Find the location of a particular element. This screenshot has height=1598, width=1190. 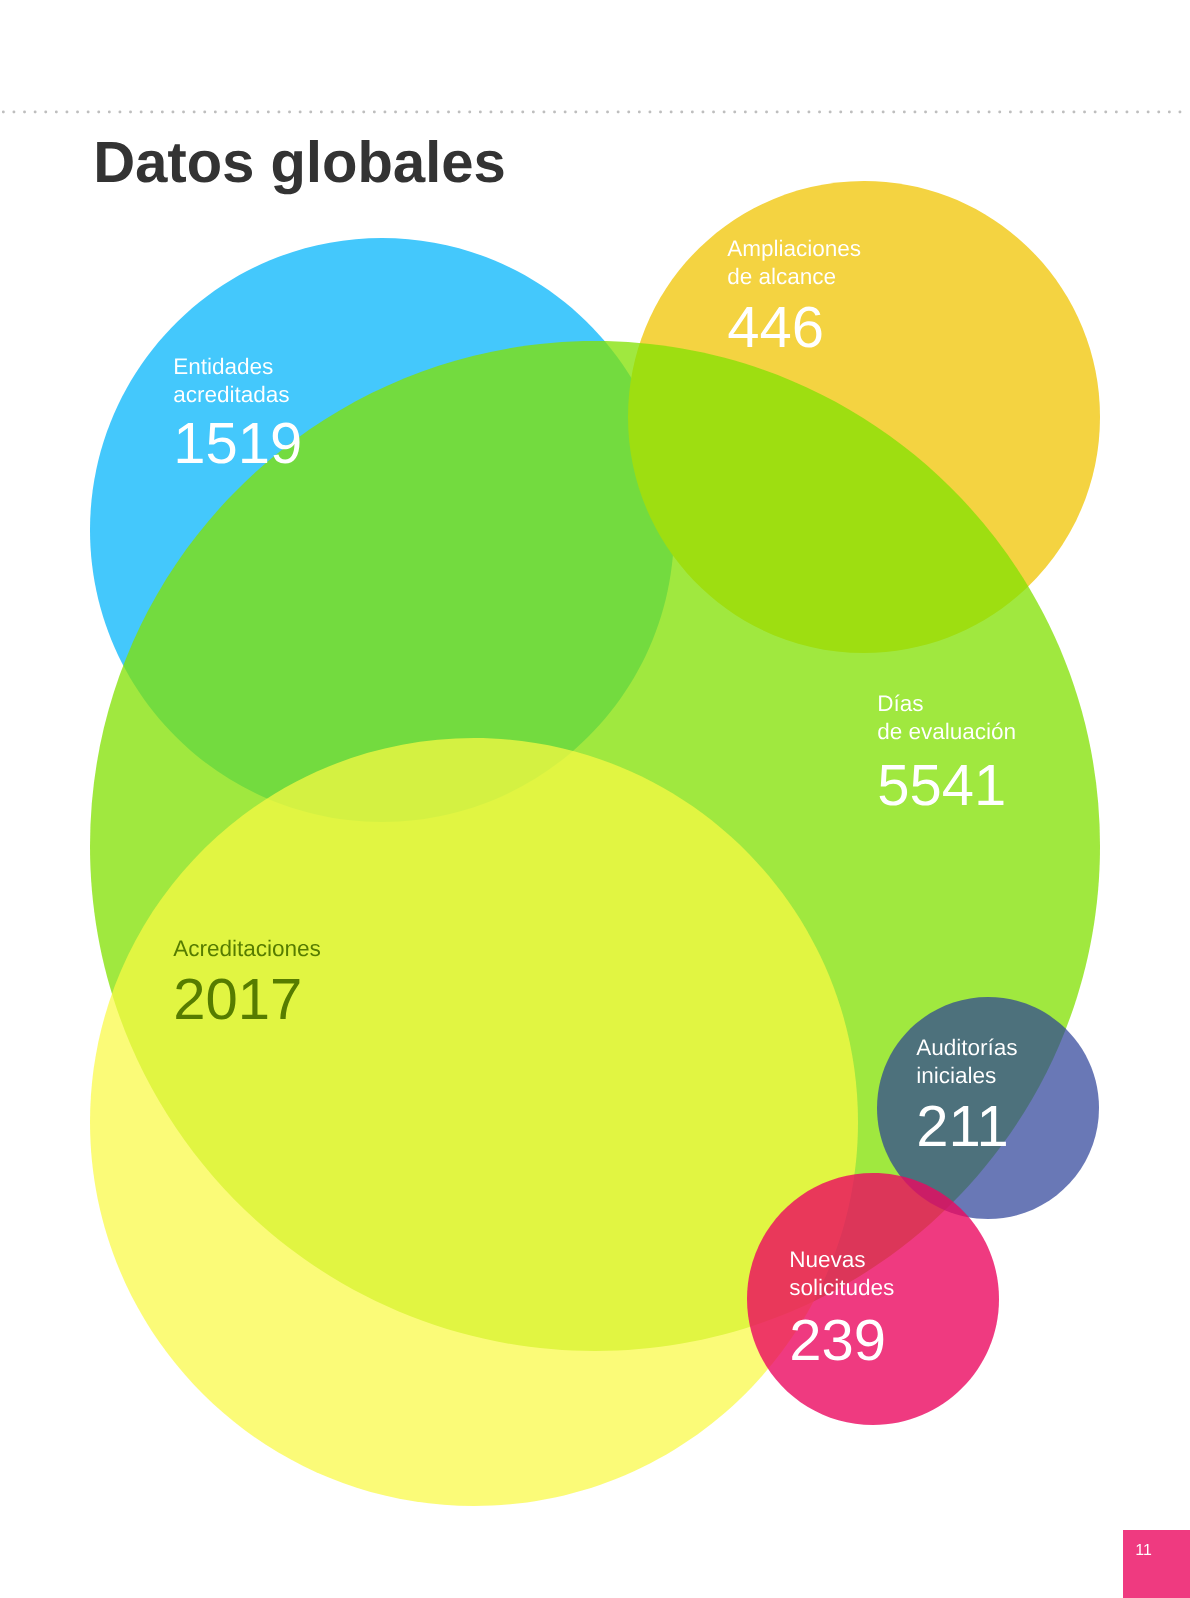

data-label: 239 is located at coordinates (838, 1340).